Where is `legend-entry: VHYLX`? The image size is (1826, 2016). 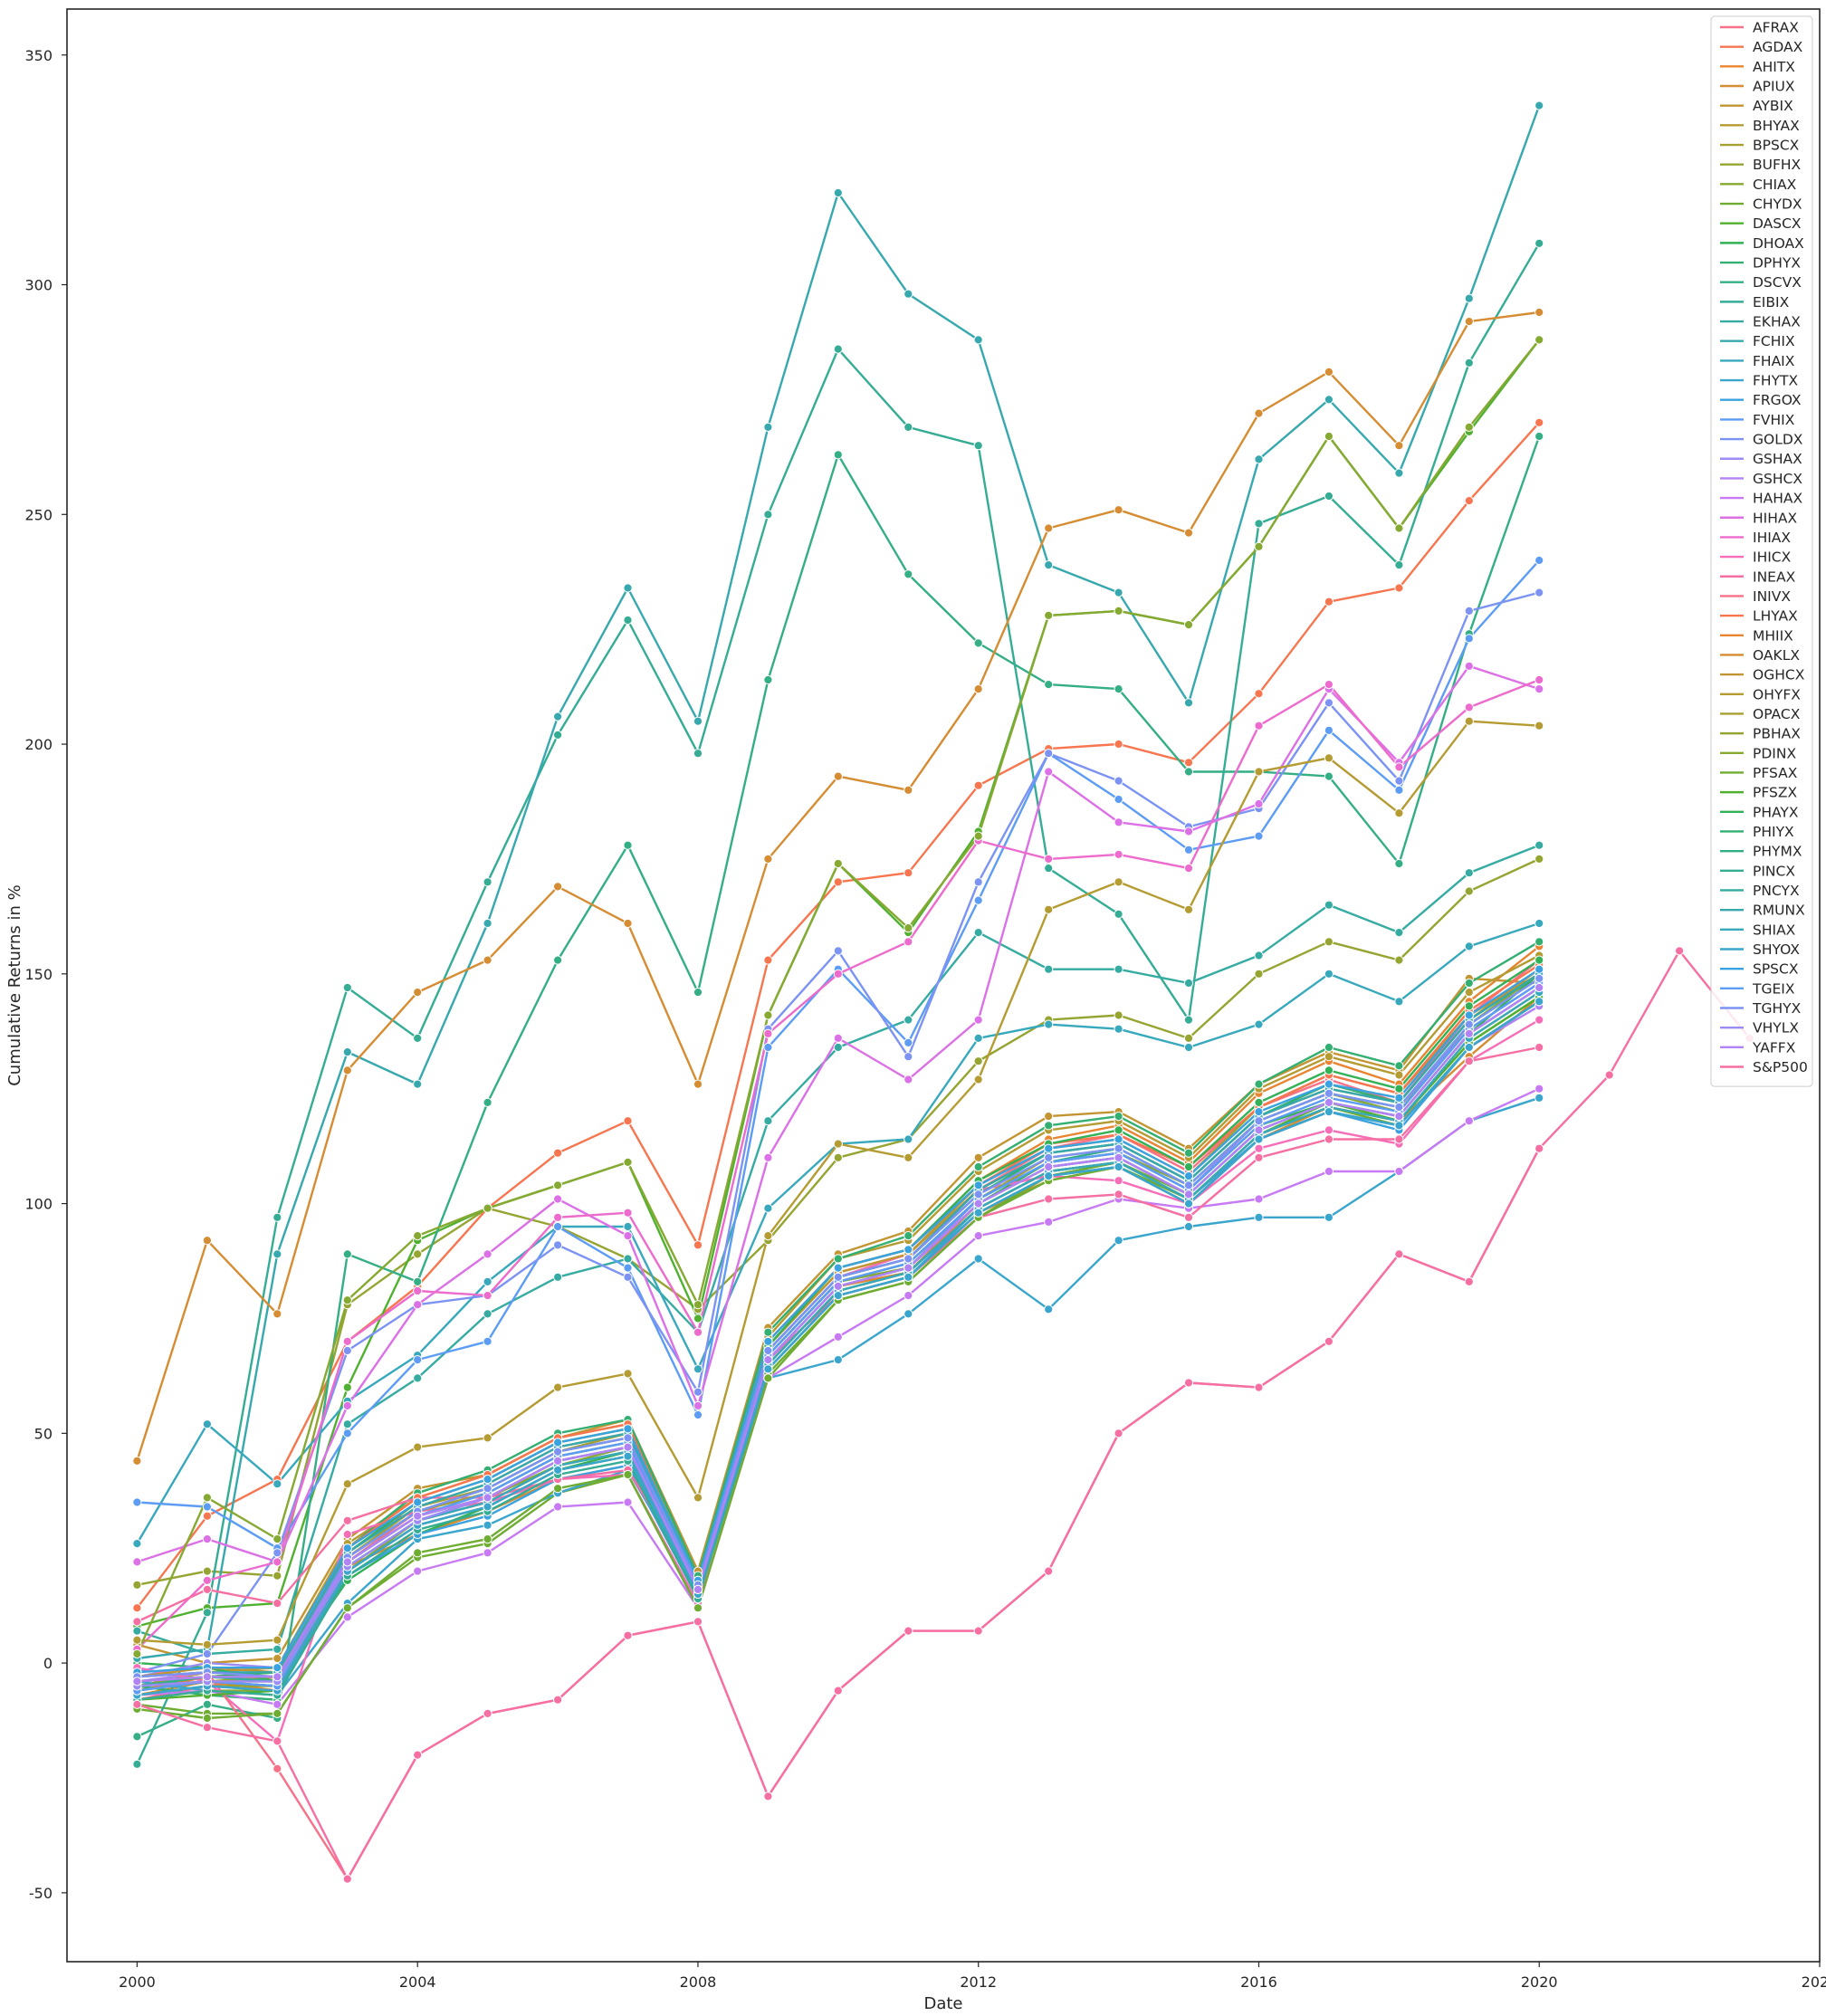
legend-entry: VHYLX is located at coordinates (1776, 1028).